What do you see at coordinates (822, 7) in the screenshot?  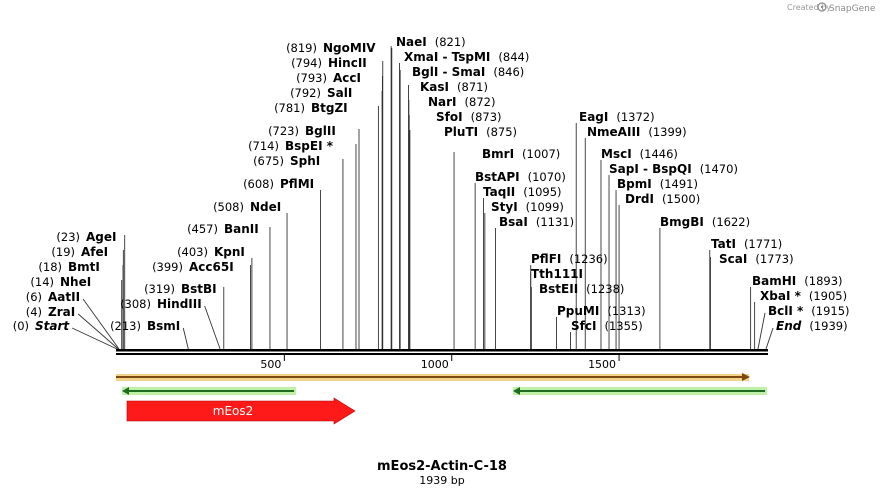 I see `snapgene-logo-icon` at bounding box center [822, 7].